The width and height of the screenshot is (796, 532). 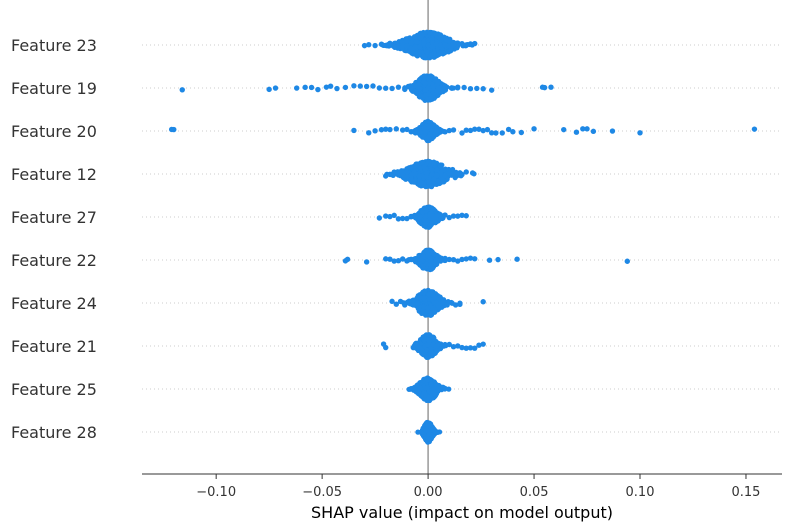 I want to click on feature-label-feature-24: Feature 24, so click(x=54, y=303).